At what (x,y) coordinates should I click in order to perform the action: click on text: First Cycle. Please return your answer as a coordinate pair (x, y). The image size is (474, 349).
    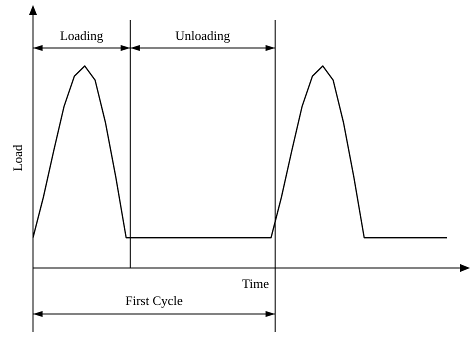
    Looking at the image, I should click on (154, 300).